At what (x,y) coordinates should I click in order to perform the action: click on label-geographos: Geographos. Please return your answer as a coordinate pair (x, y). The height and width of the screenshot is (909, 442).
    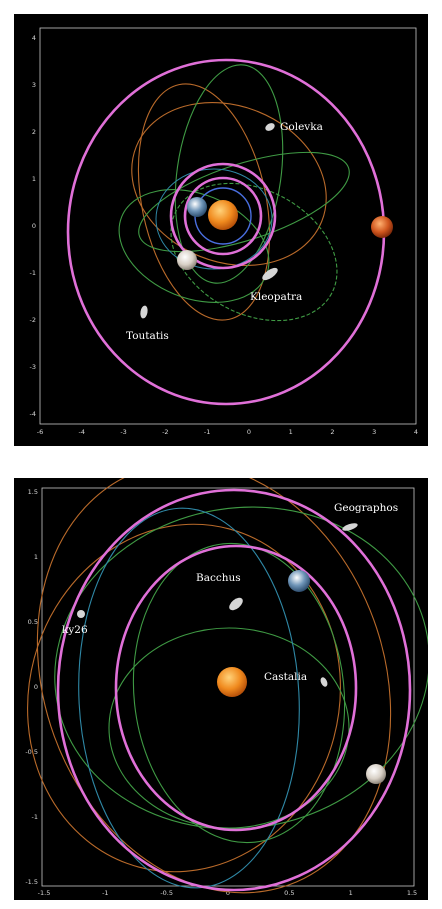
    Looking at the image, I should click on (366, 508).